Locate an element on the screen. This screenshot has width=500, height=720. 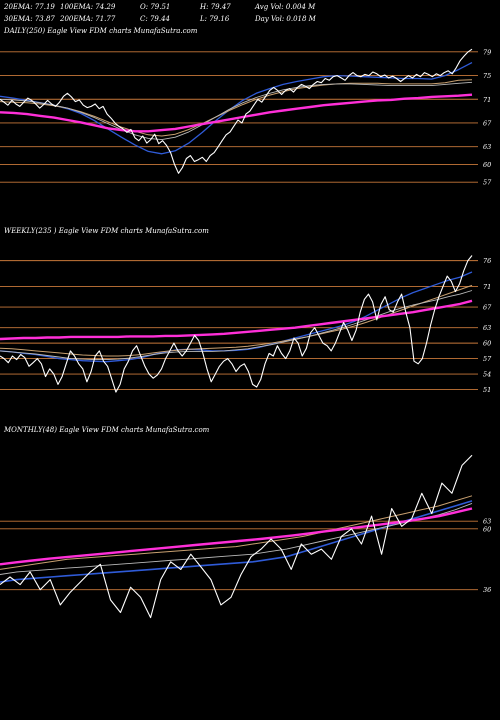
monthly-y-tick-label: 60 is located at coordinates (487, 529).